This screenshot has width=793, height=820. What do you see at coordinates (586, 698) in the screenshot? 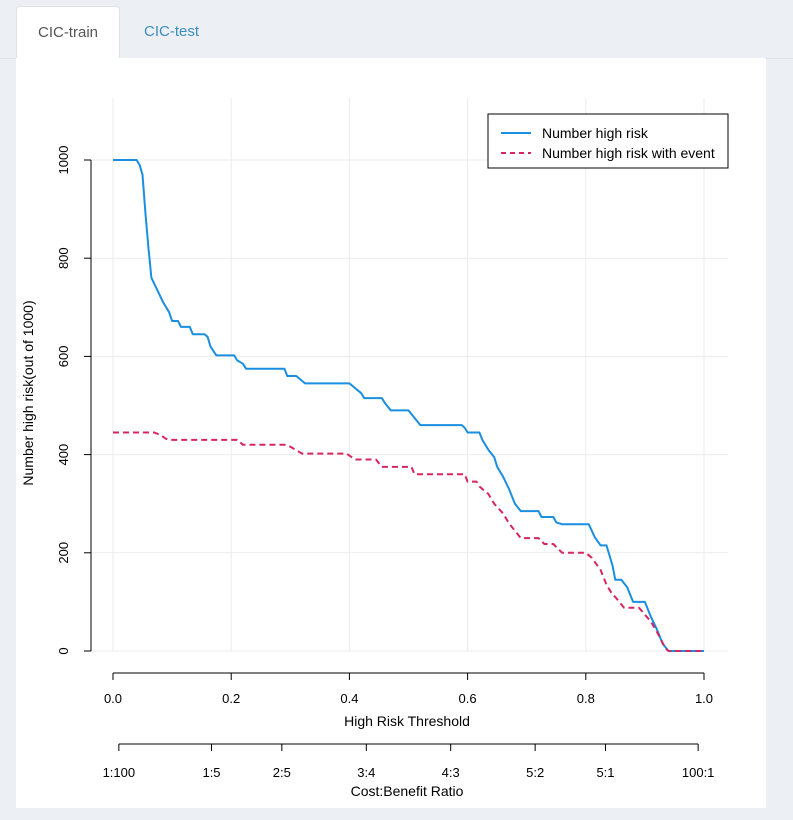
I see `x-tick-label-4: 0.8` at bounding box center [586, 698].